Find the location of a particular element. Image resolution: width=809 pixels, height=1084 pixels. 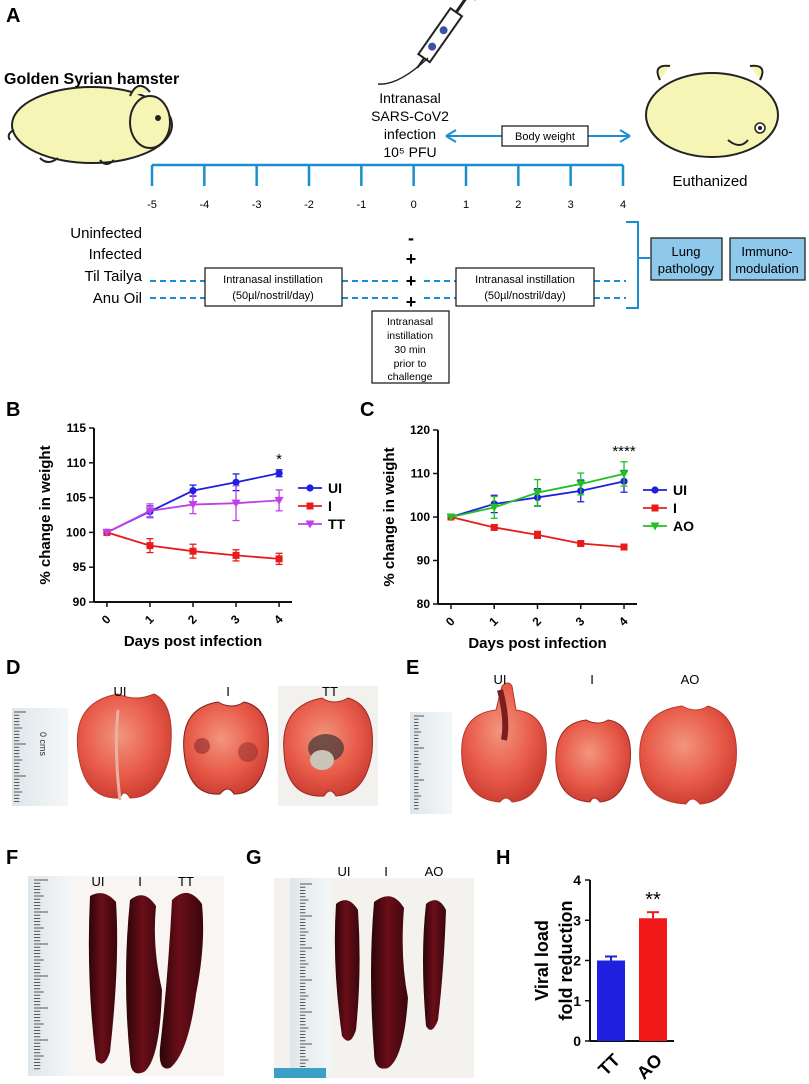

photo-label-d-tt: TT is located at coordinates (330, 691).